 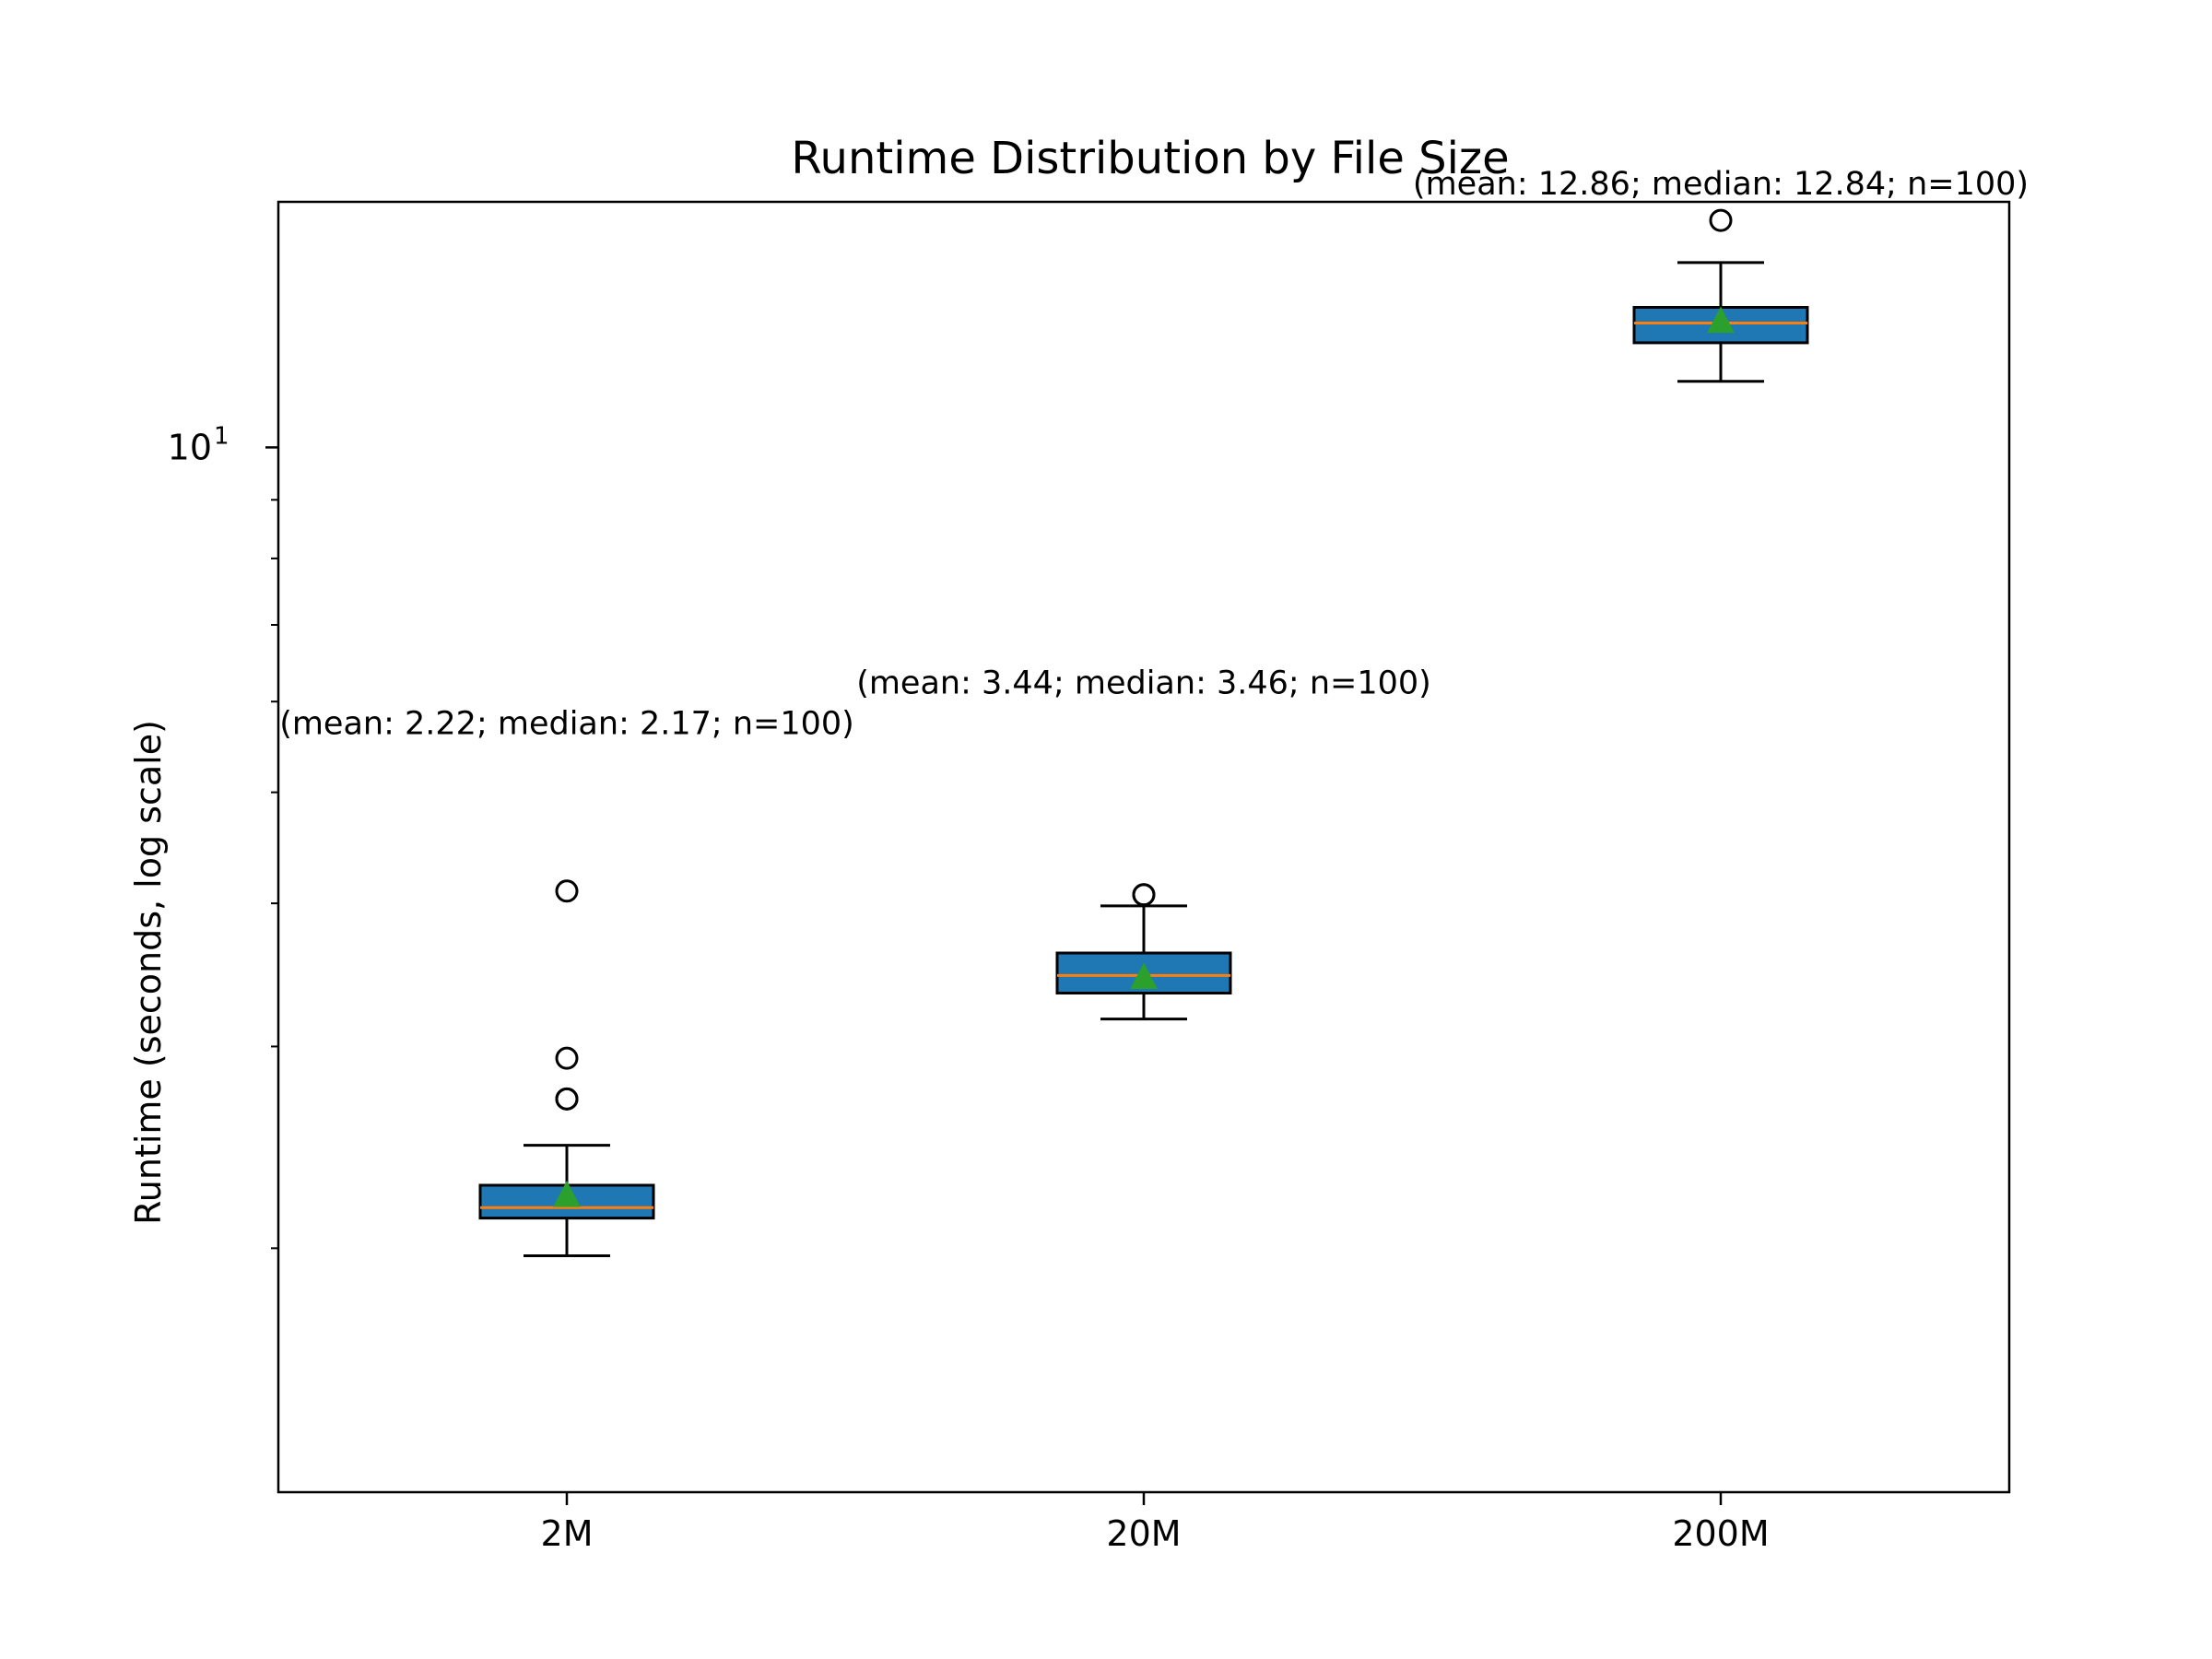 What do you see at coordinates (1721, 184) in the screenshot?
I see `box-annotation: (mean: 12.86; median: 12.84; n=100)` at bounding box center [1721, 184].